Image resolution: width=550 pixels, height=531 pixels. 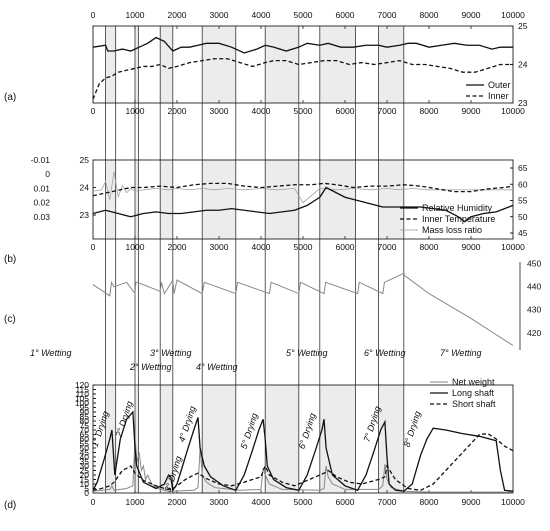 I want to click on b-bottom-x-tick-label-0: 0, so click(x=93, y=247).